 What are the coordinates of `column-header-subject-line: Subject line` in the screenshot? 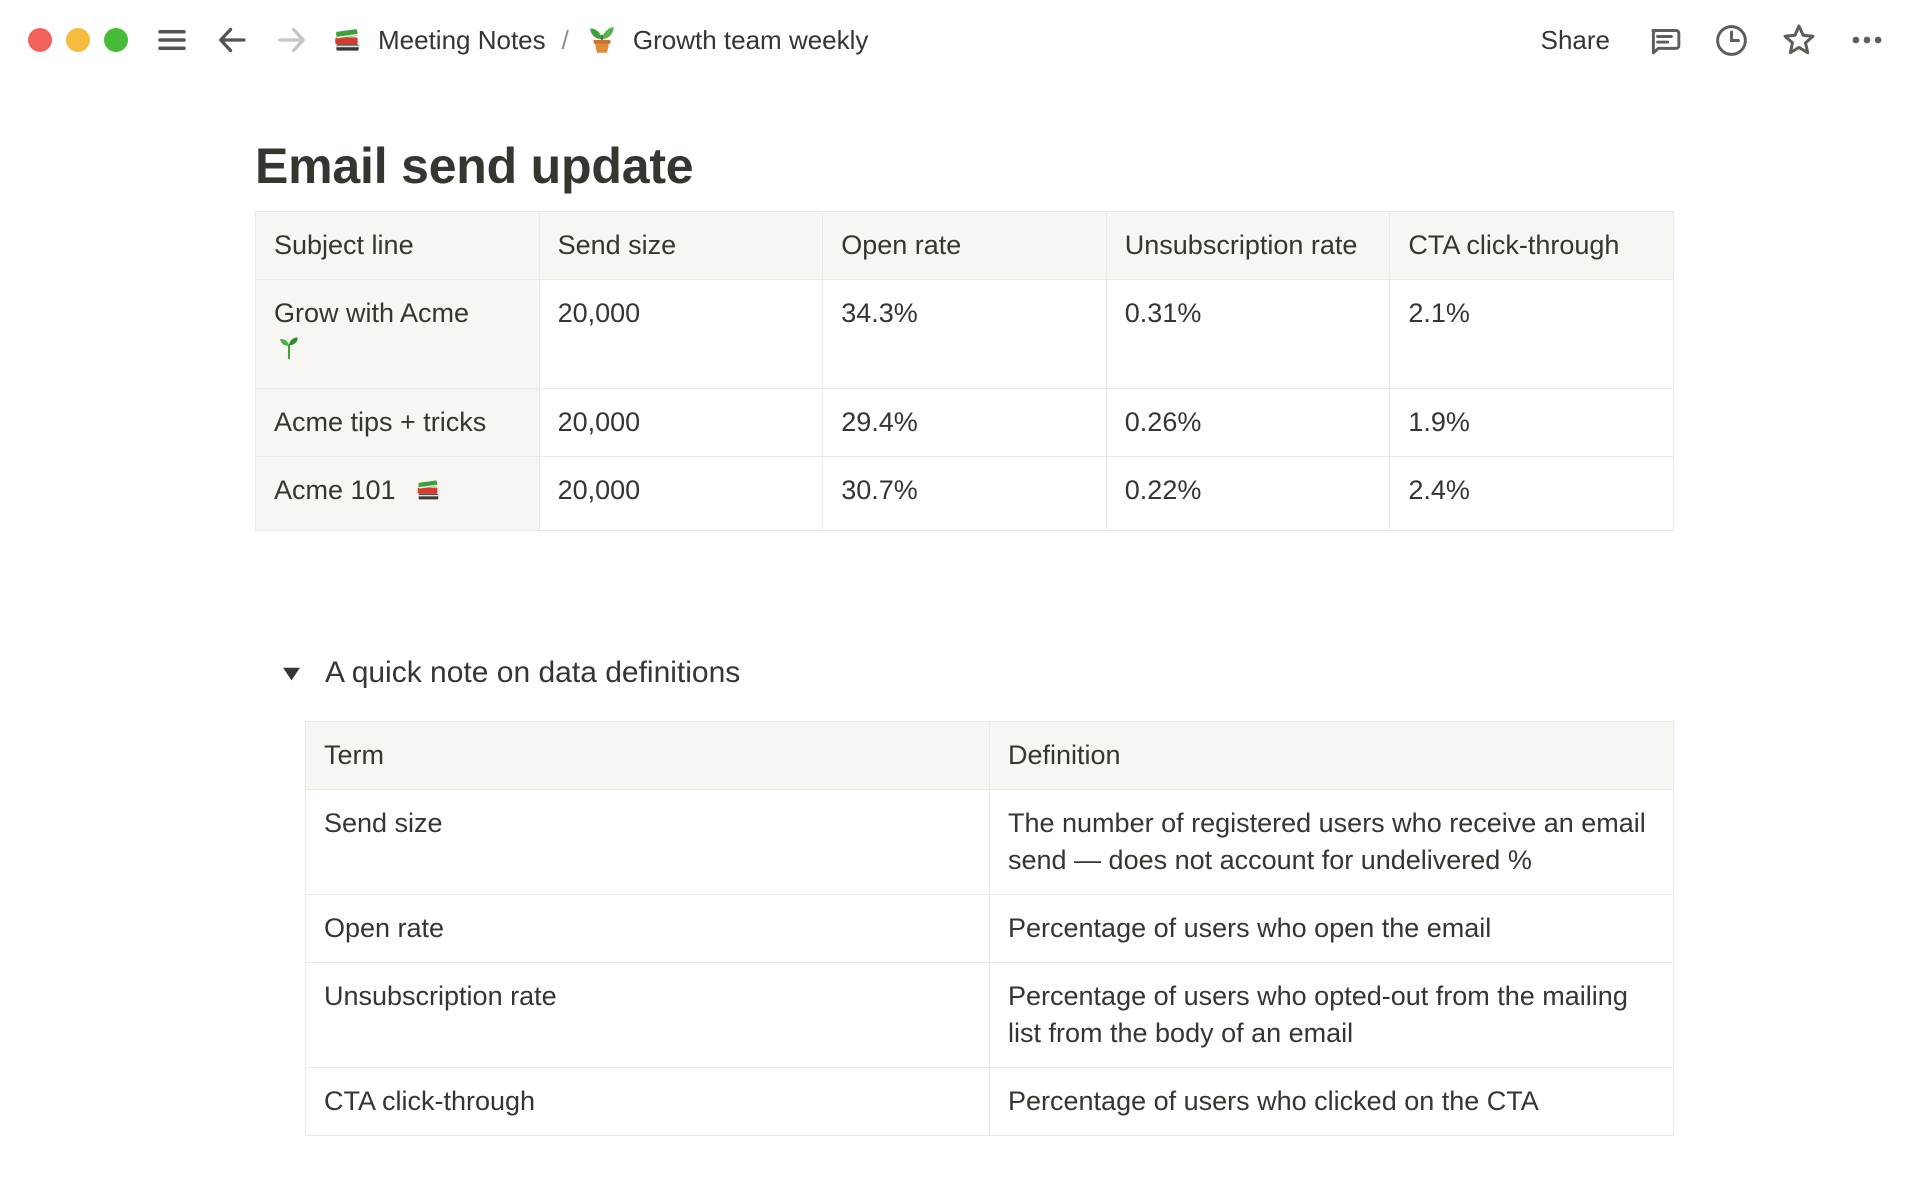 It's located at (397, 245).